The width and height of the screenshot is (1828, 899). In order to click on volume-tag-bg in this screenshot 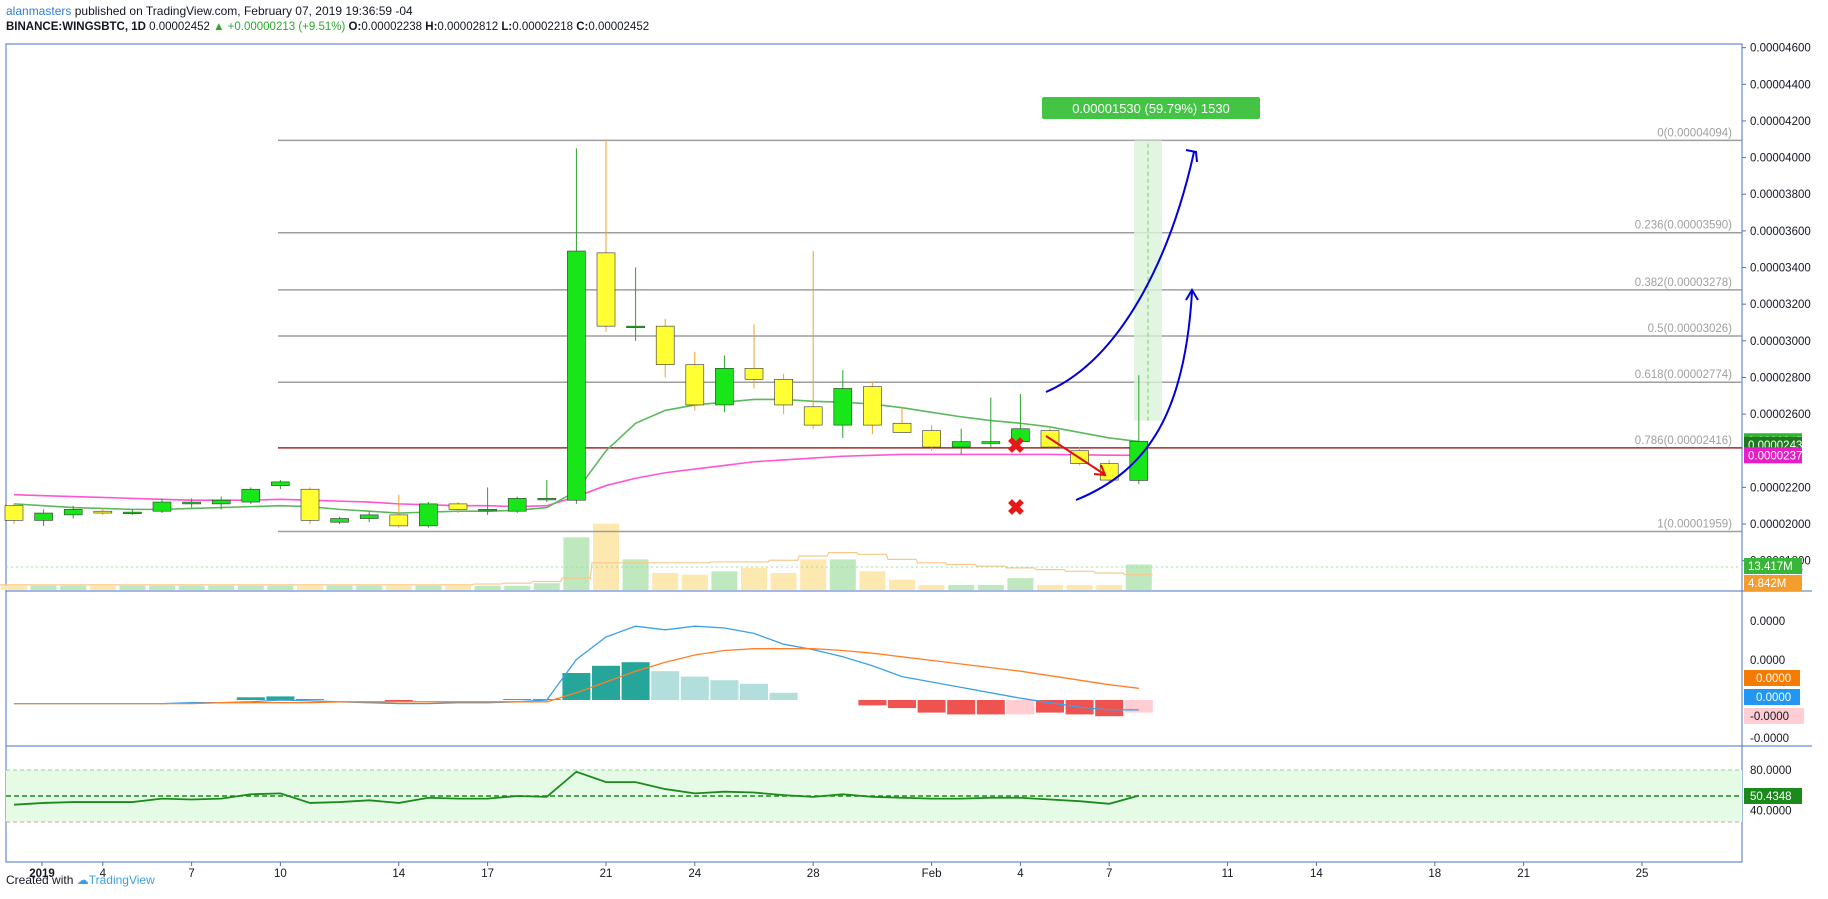, I will do `click(1773, 566)`.